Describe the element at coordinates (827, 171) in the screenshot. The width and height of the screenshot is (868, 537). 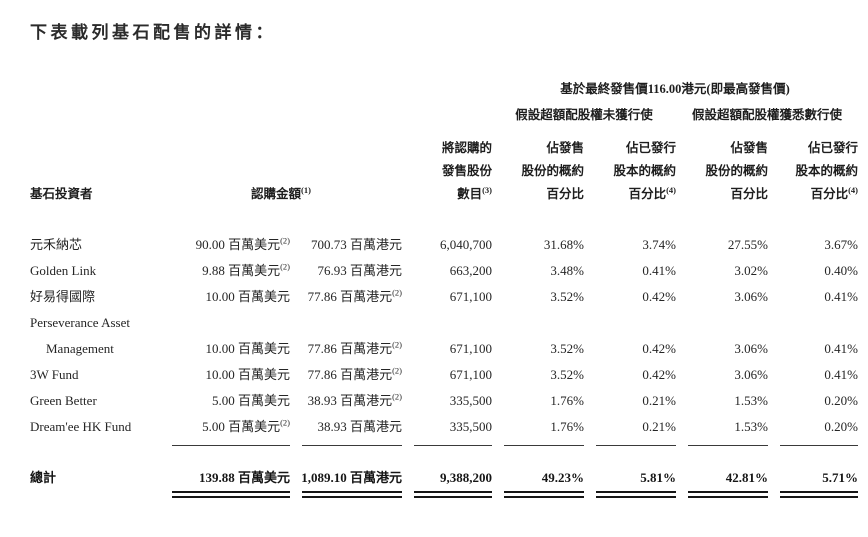
I see `col-header-pct-issued-fx: 佔已發行 股本的概約 百分比(4)` at that location.